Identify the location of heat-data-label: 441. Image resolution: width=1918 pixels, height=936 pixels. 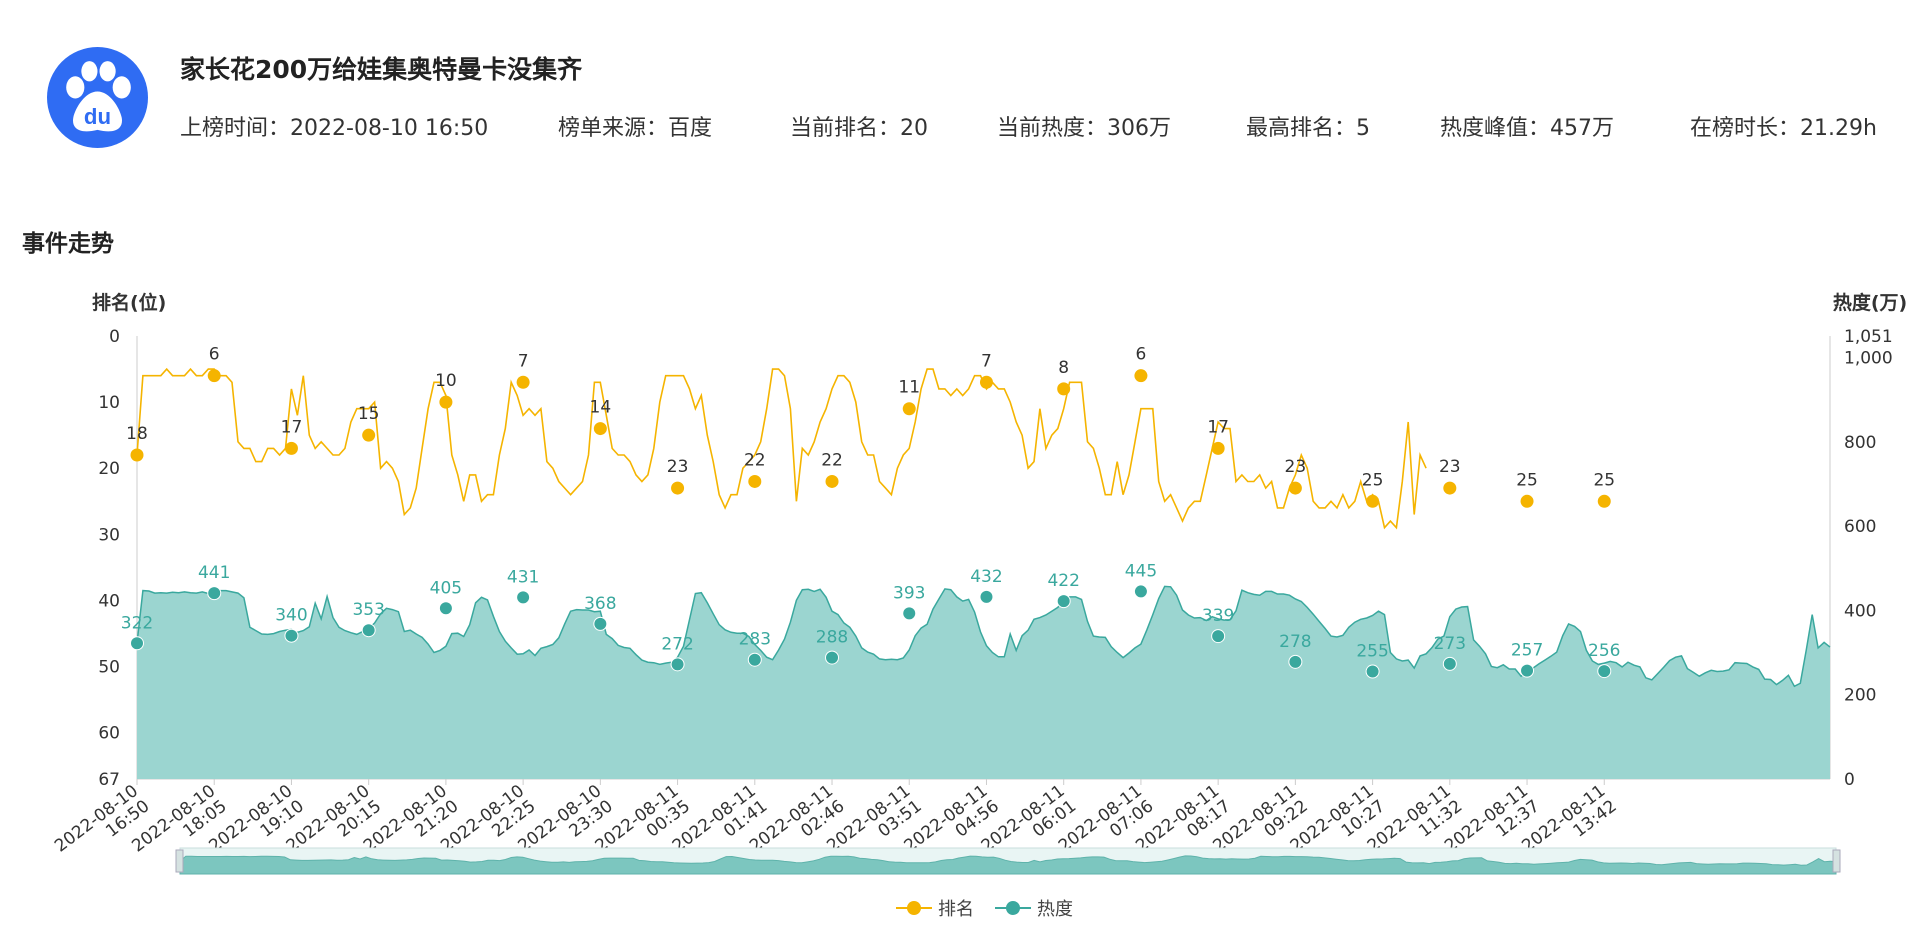
(214, 573).